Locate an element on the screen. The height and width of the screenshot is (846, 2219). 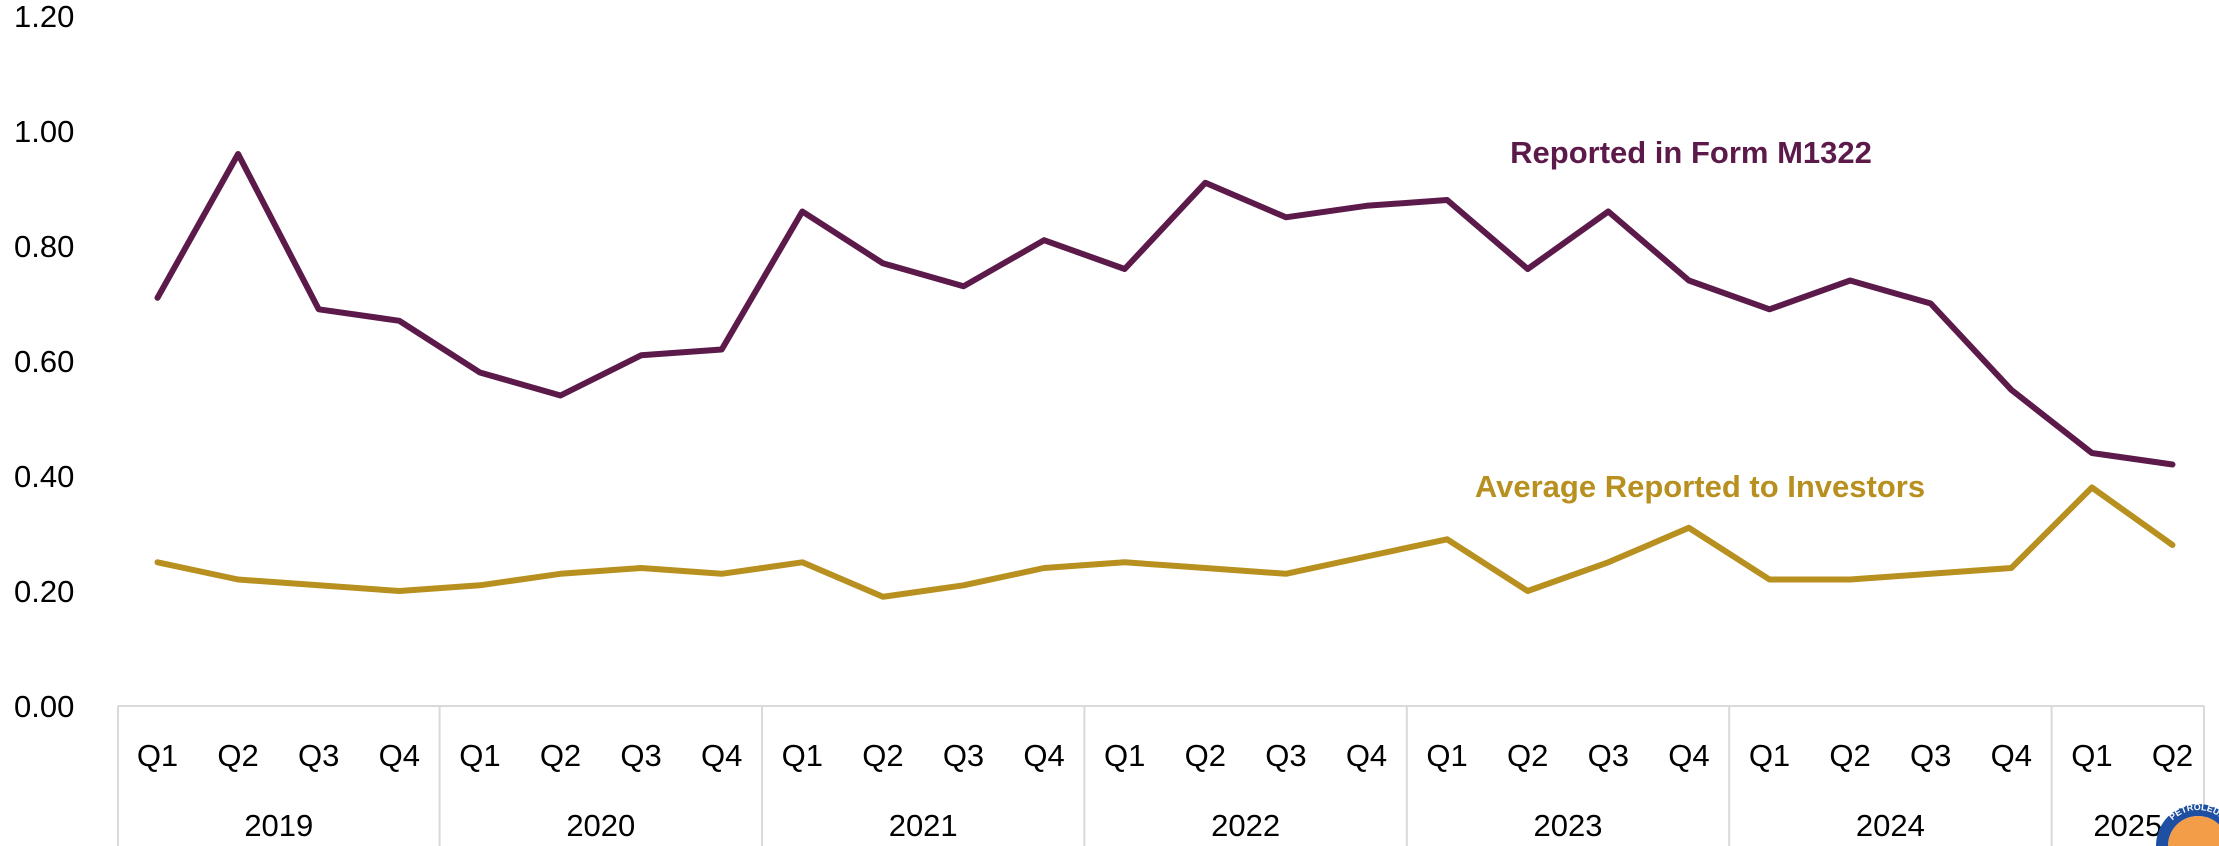
y-tick-label: 0.20 is located at coordinates (44, 591).